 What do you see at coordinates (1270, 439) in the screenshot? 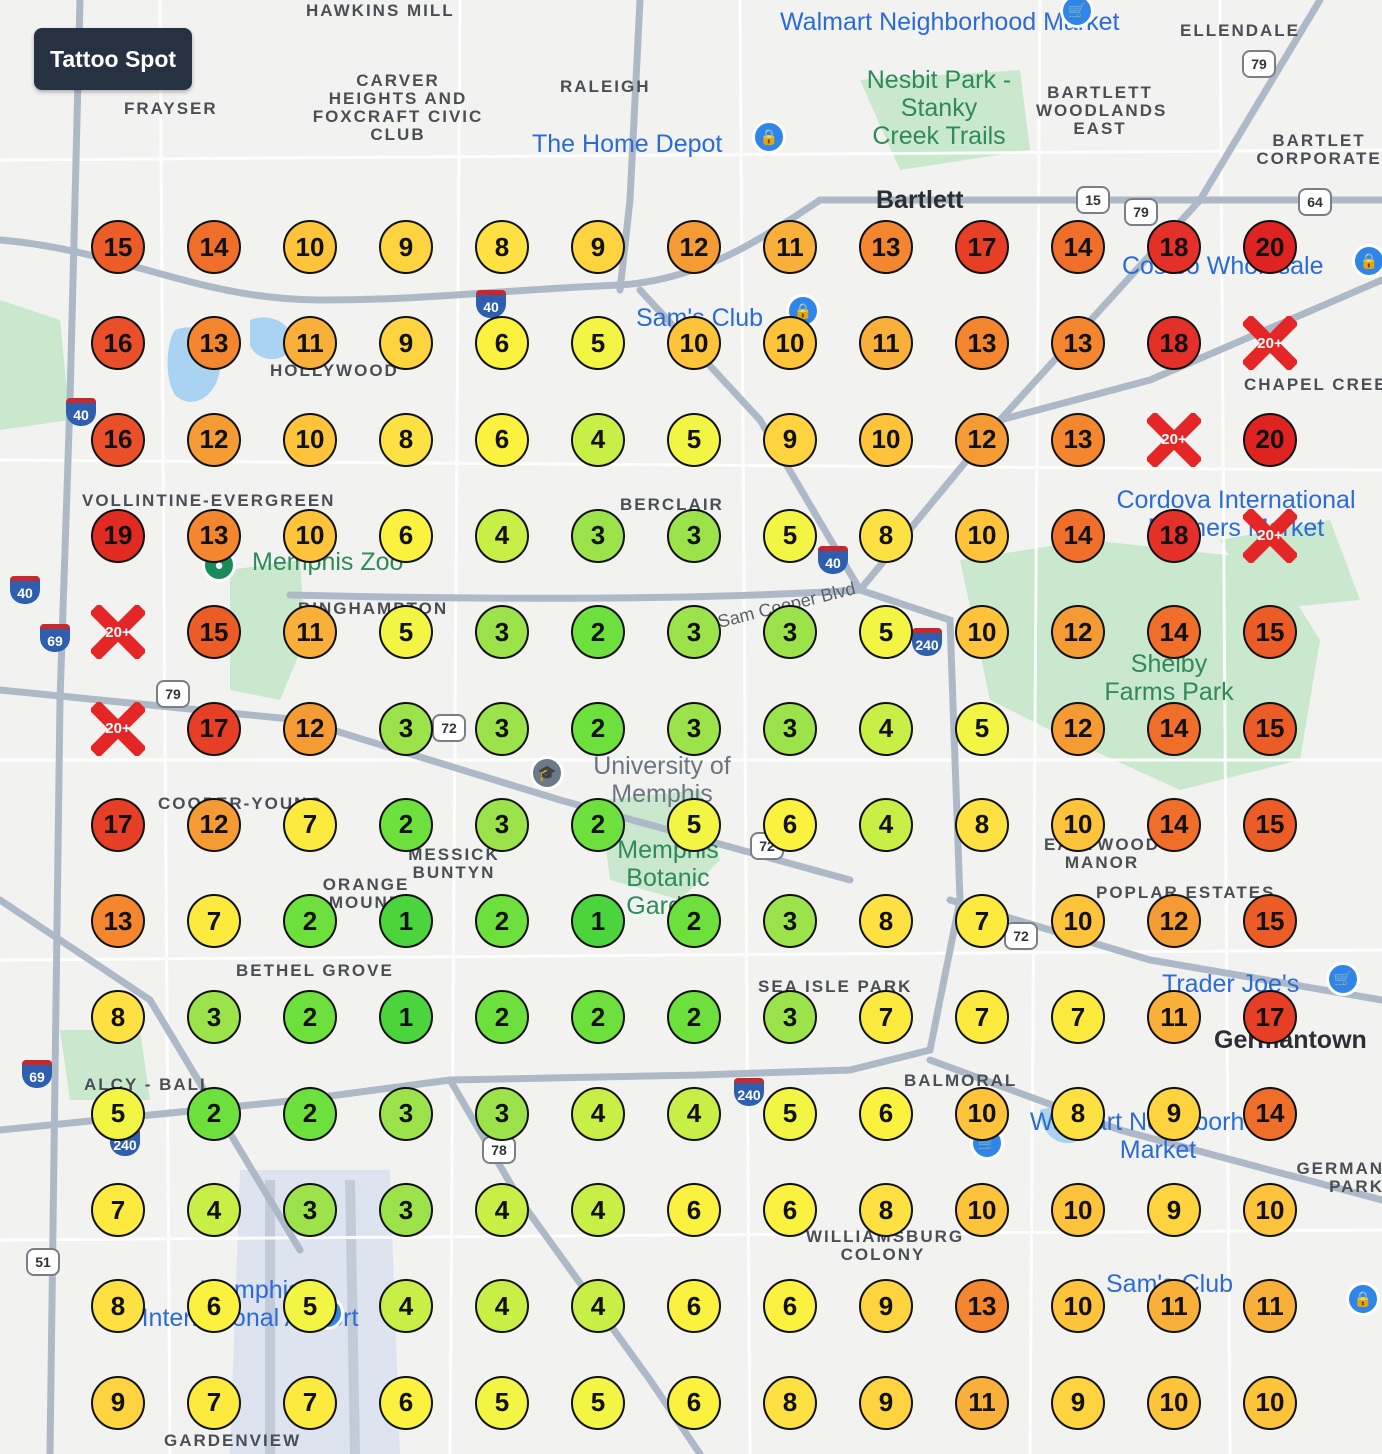
I see `rank-marker: 20` at bounding box center [1270, 439].